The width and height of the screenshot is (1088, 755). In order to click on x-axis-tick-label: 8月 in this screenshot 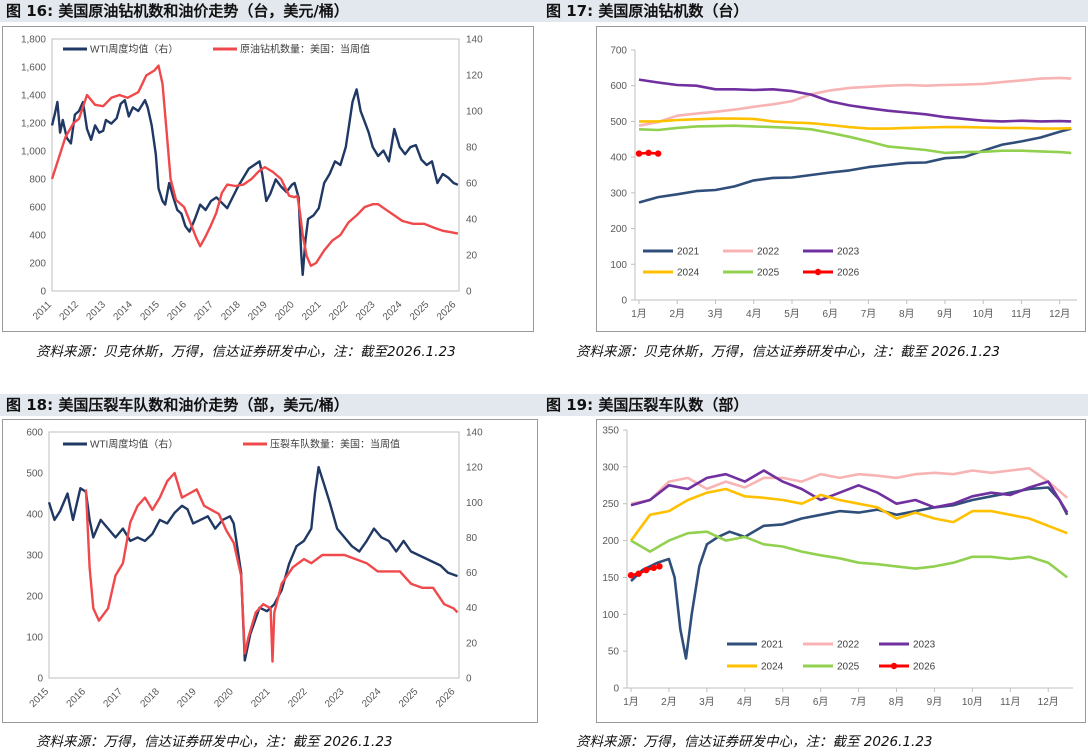, I will do `click(907, 314)`.